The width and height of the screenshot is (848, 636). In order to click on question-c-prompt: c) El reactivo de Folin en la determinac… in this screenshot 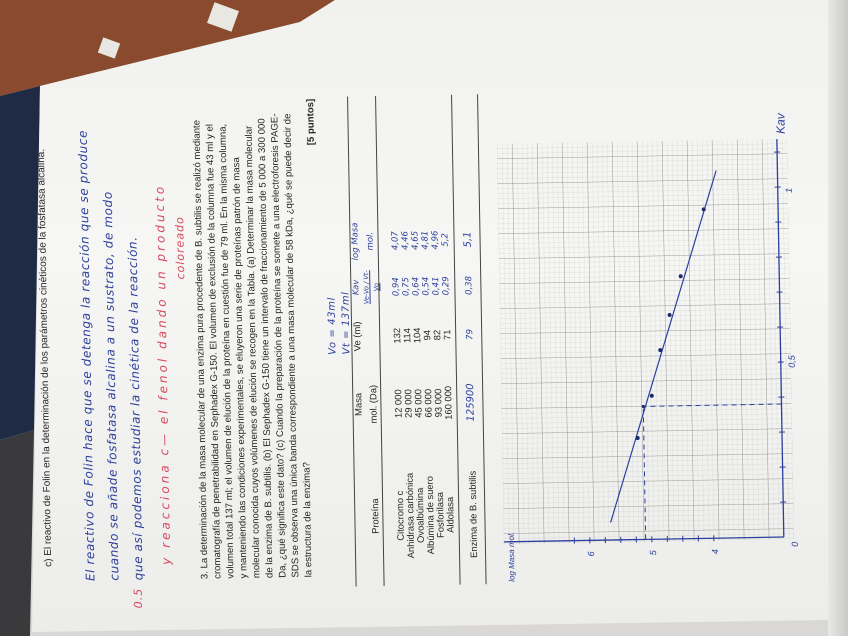, I will do `click(45, 357)`.